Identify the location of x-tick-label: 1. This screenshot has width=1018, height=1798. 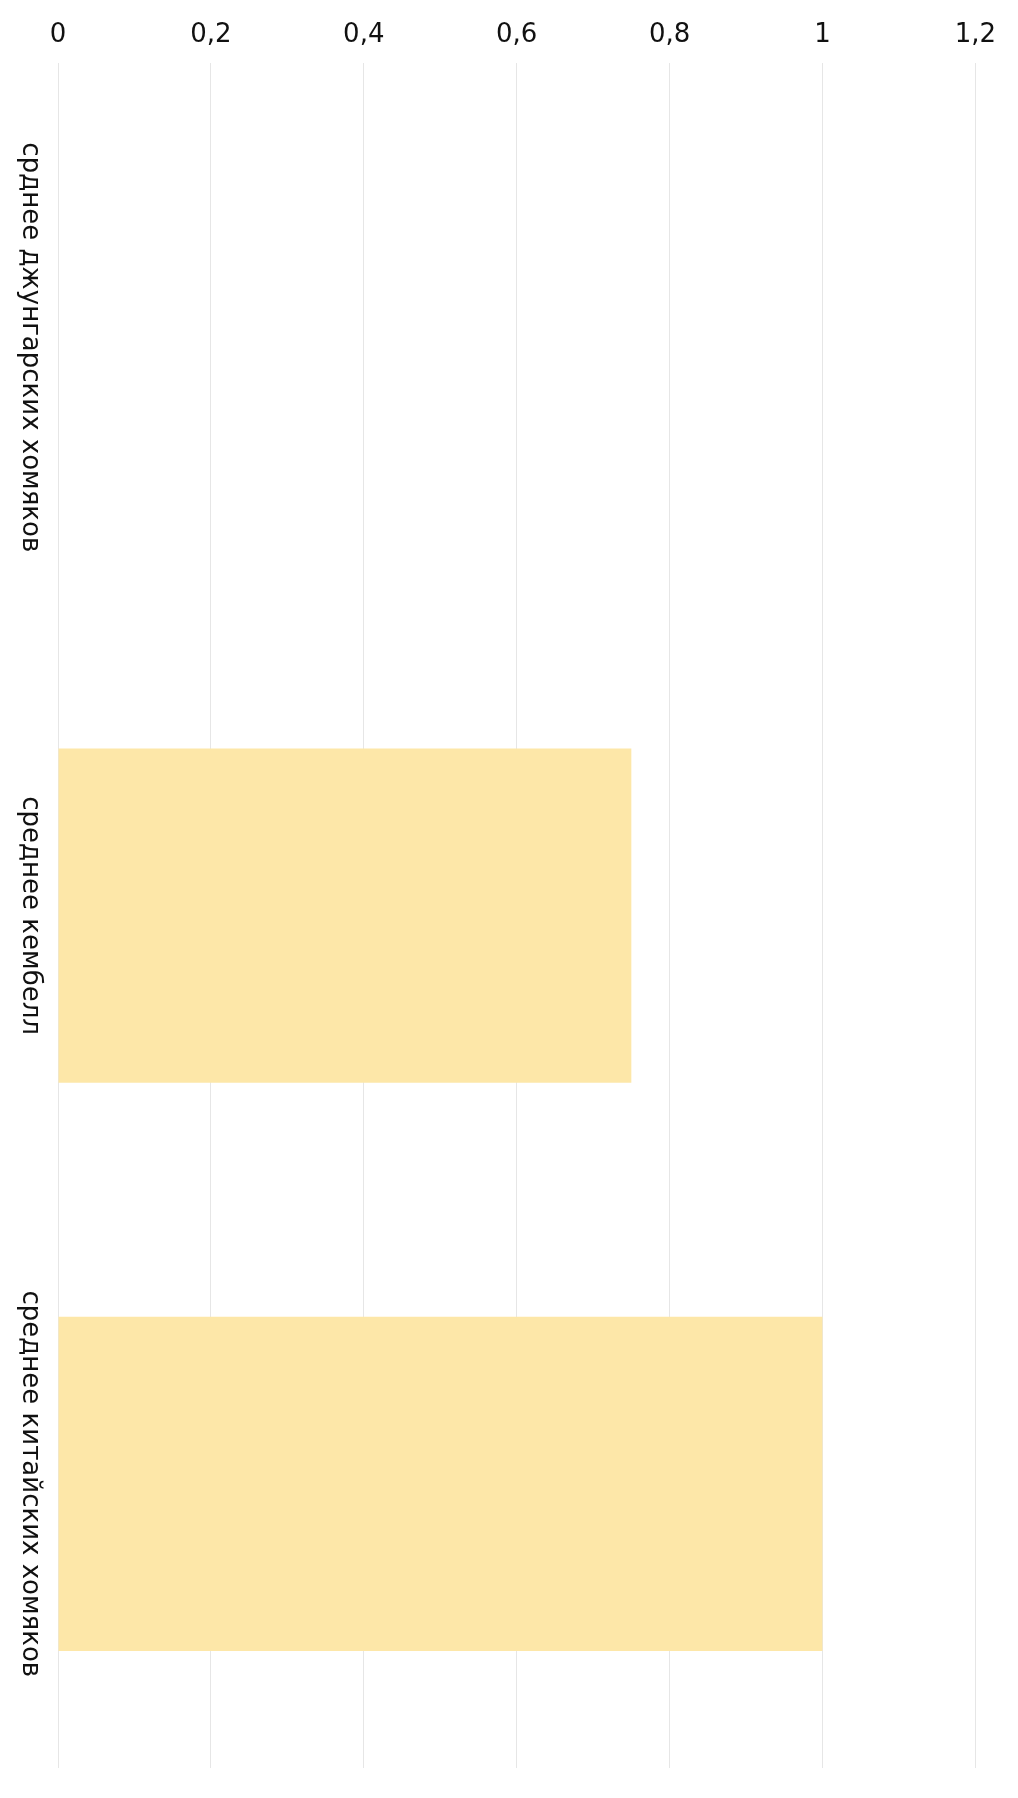
(822, 33).